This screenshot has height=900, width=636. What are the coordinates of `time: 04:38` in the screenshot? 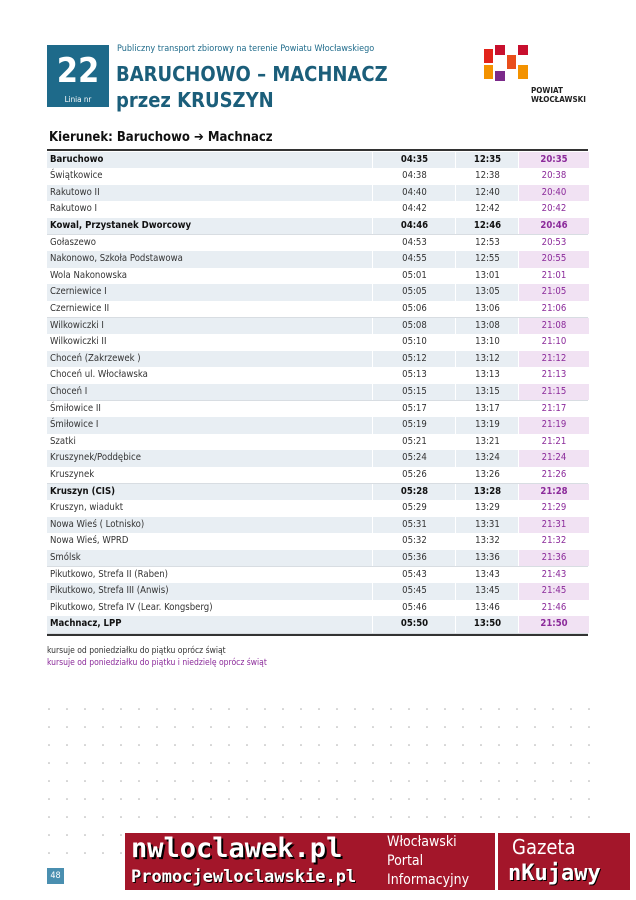 It's located at (414, 176).